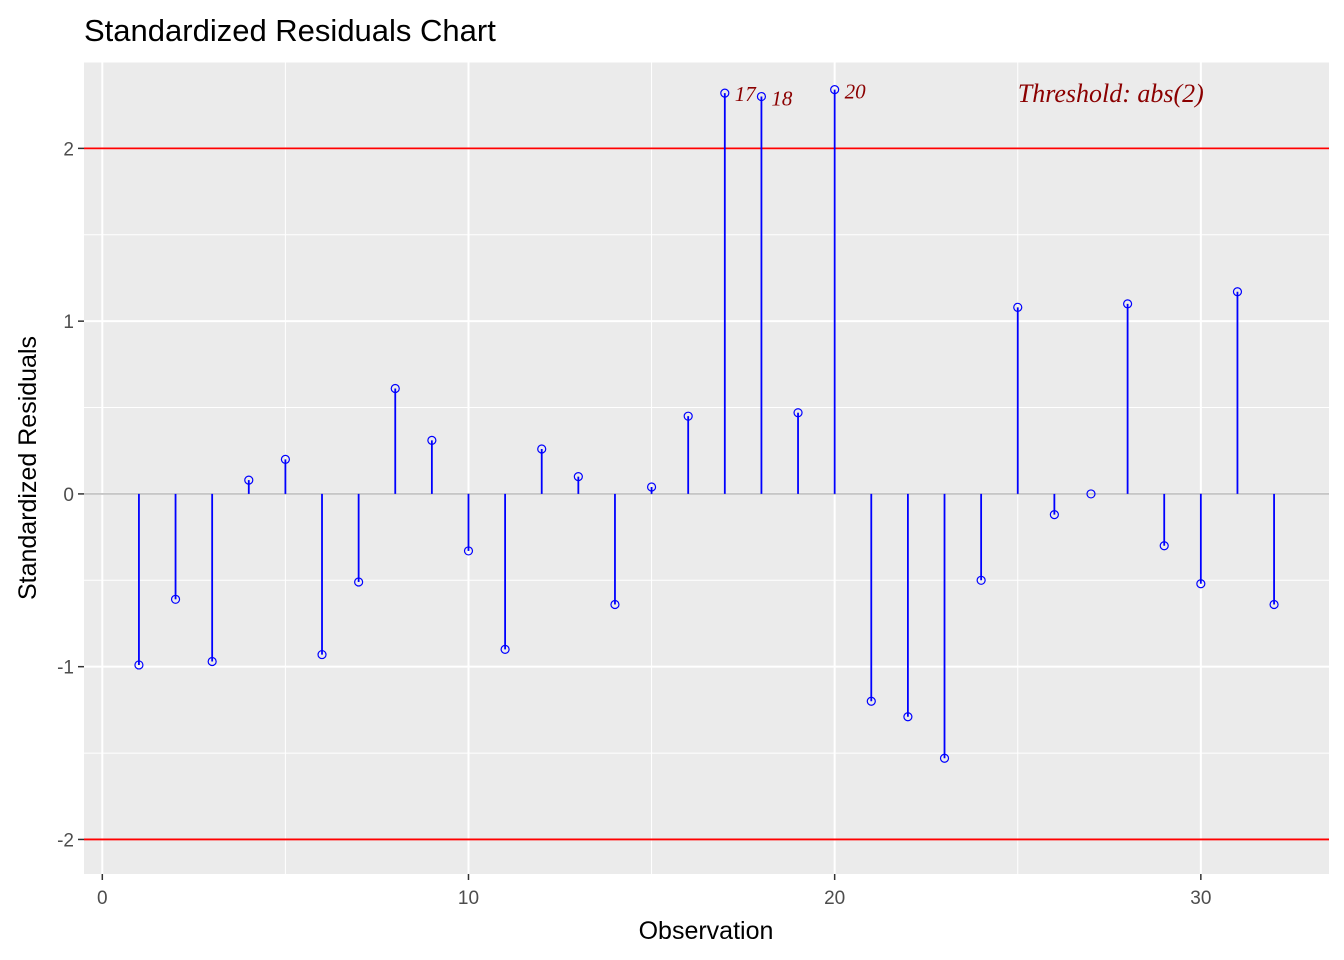 This screenshot has height=960, width=1344. I want to click on y-axis-ticks: -2 -1 0 1 2, so click(70, 495).